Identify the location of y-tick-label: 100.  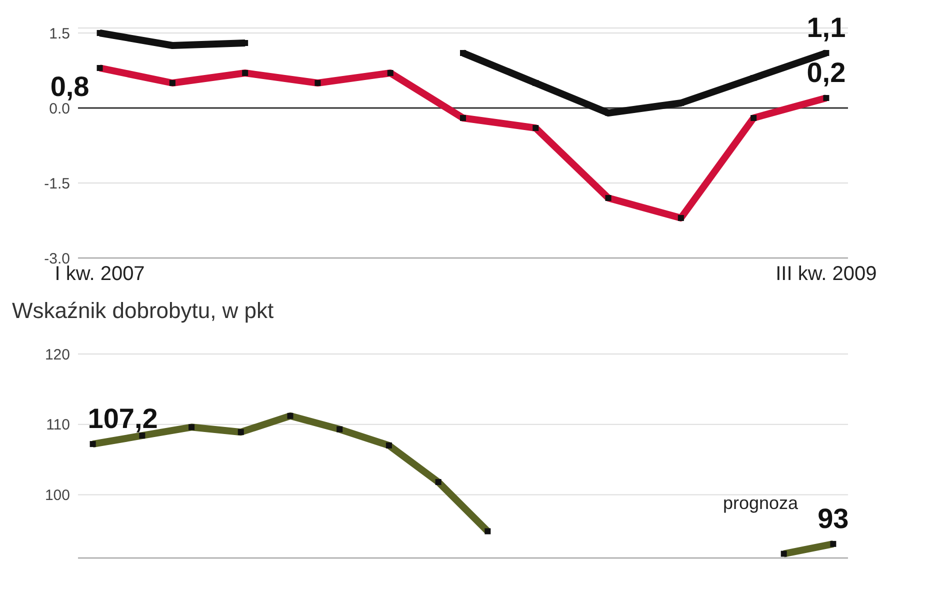
(57, 495).